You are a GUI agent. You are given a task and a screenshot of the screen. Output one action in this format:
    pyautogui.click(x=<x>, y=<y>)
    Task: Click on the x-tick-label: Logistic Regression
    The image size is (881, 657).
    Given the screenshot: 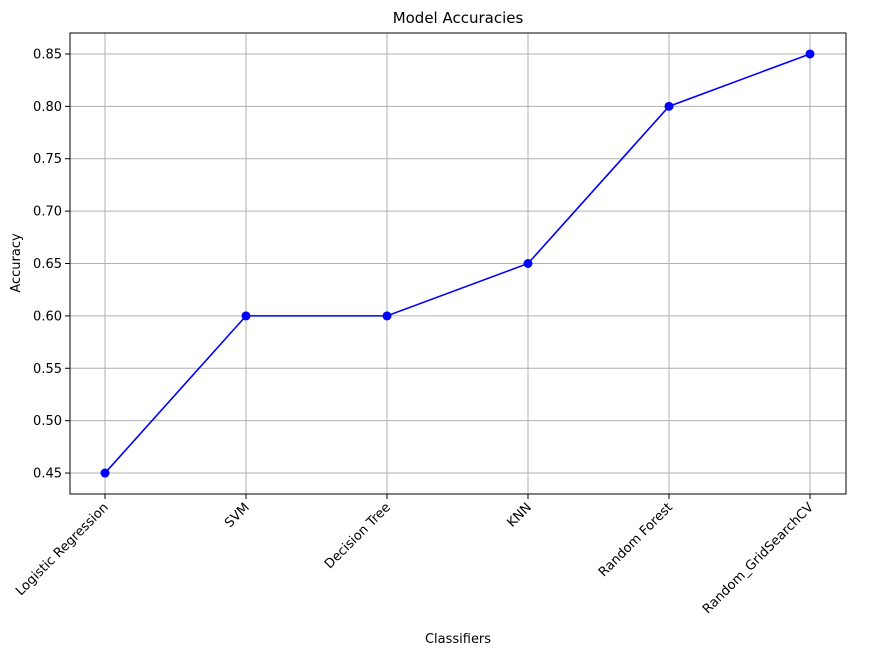 What is the action you would take?
    pyautogui.click(x=62, y=549)
    